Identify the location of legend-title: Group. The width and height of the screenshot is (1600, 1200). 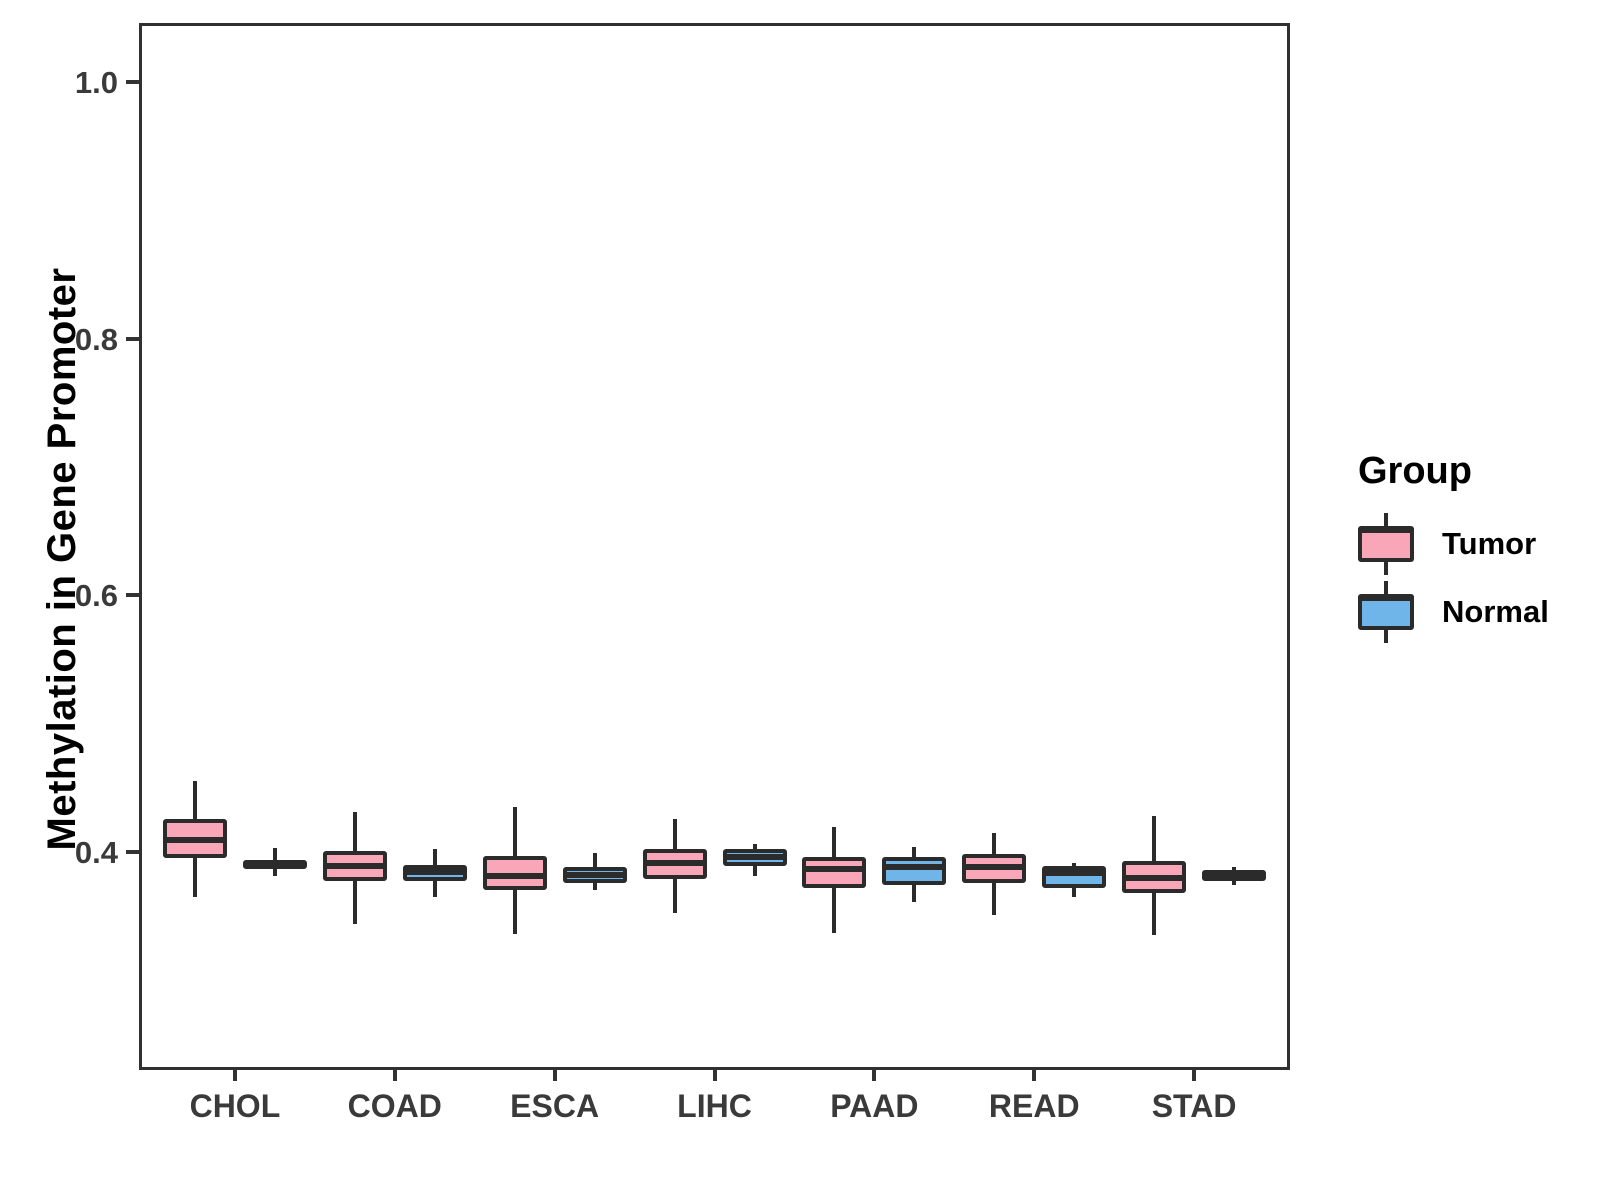
(1415, 471).